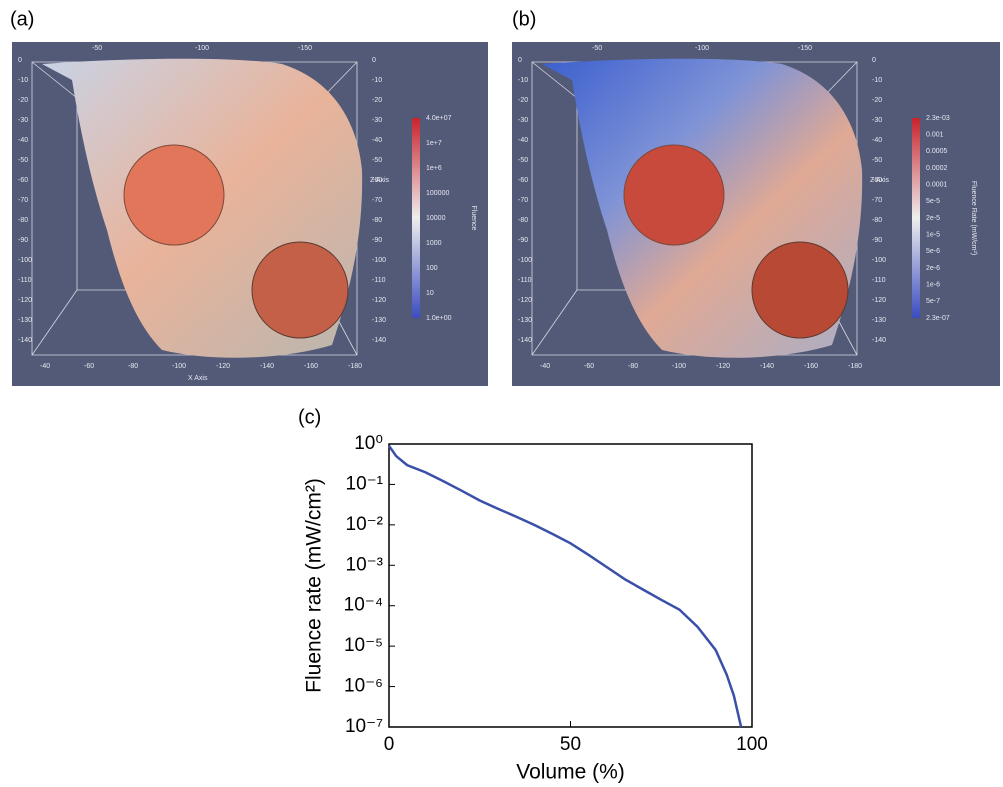  I want to click on colorbar-title: Fluence Rate (mW/cm²), so click(973, 218).